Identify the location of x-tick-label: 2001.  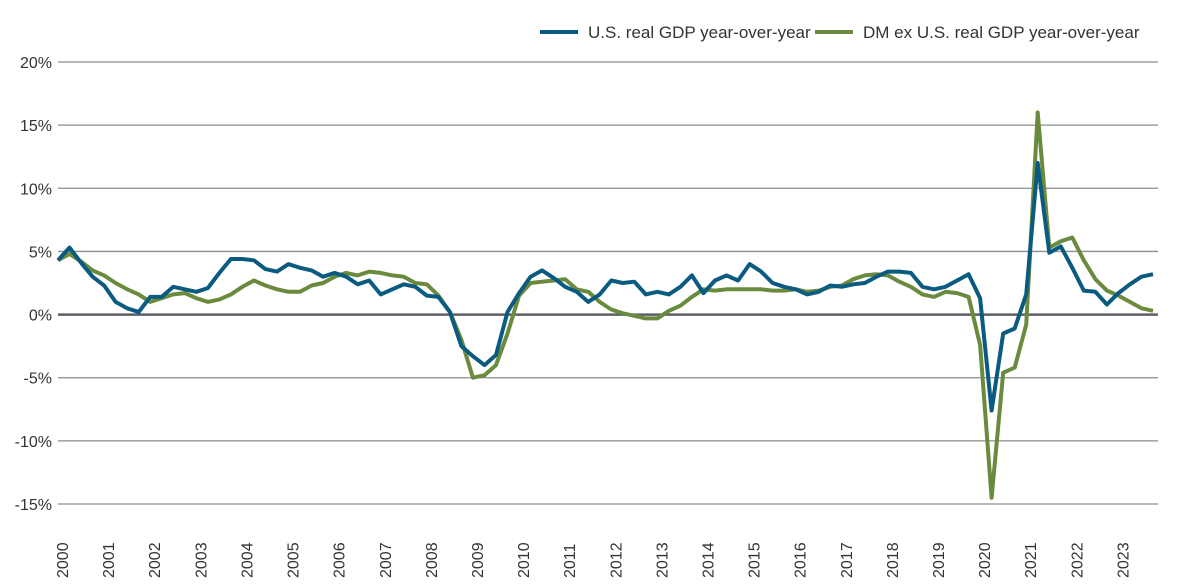
(109, 560).